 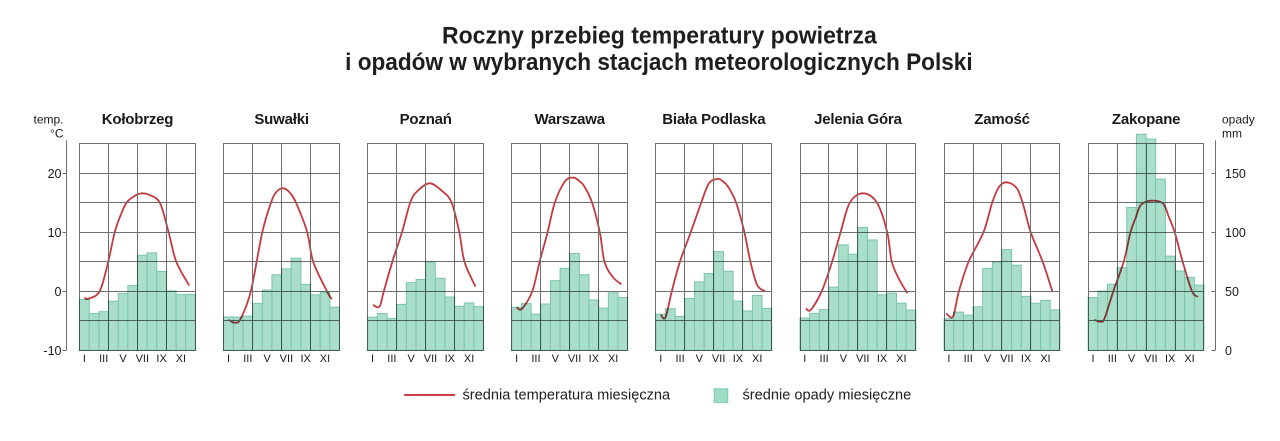 What do you see at coordinates (1235, 233) in the screenshot?
I see `svg-text: 100` at bounding box center [1235, 233].